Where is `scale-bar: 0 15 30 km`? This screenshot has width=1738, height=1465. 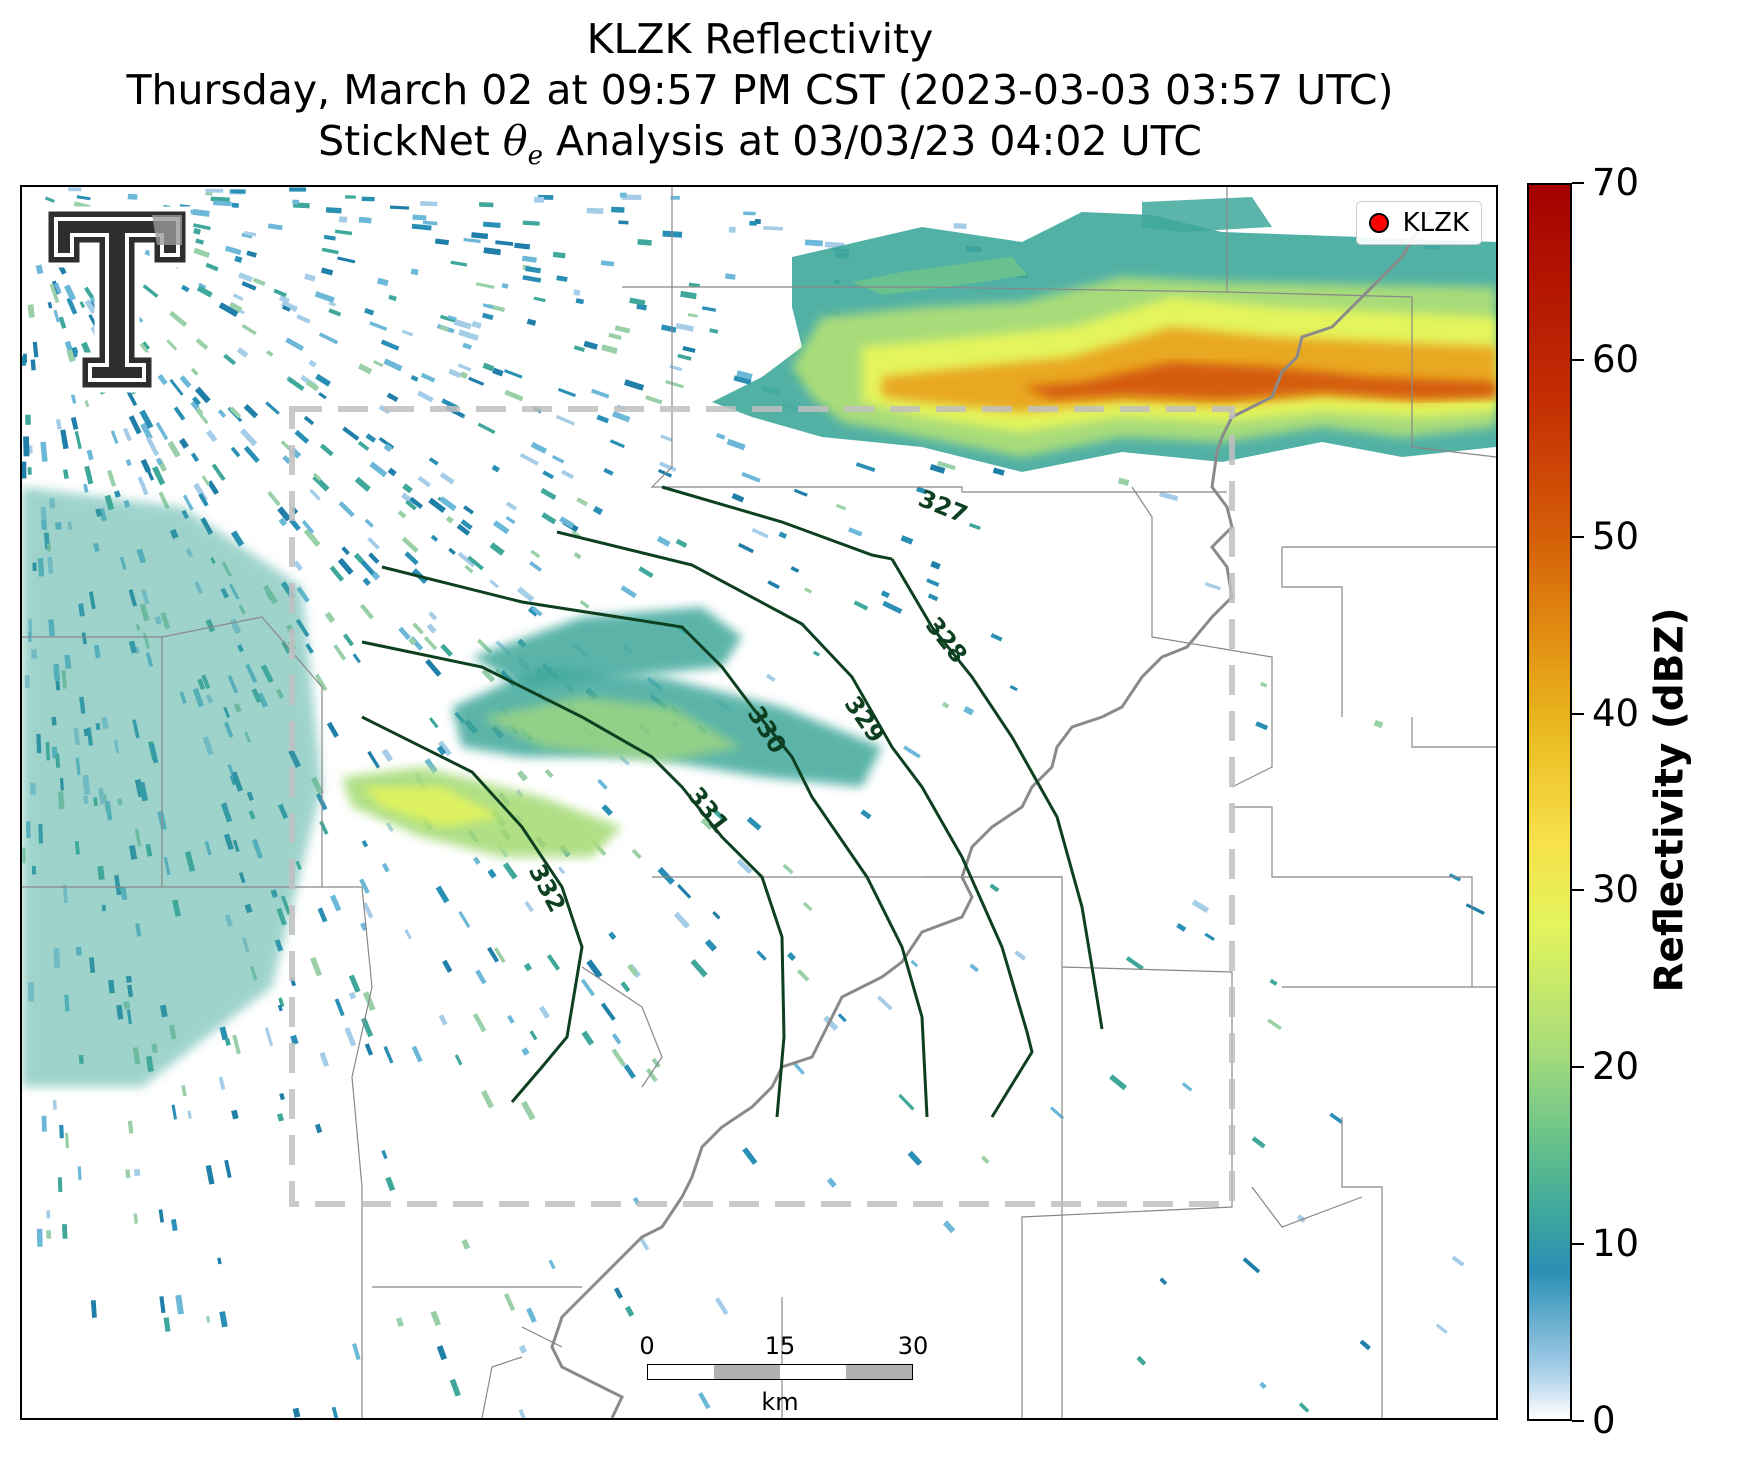 scale-bar: 0 15 30 km is located at coordinates (777, 1375).